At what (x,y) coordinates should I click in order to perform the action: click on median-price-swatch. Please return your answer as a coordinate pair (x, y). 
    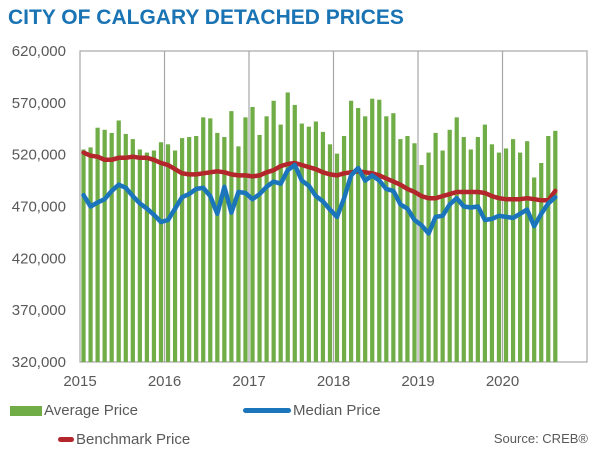
    Looking at the image, I should click on (267, 410).